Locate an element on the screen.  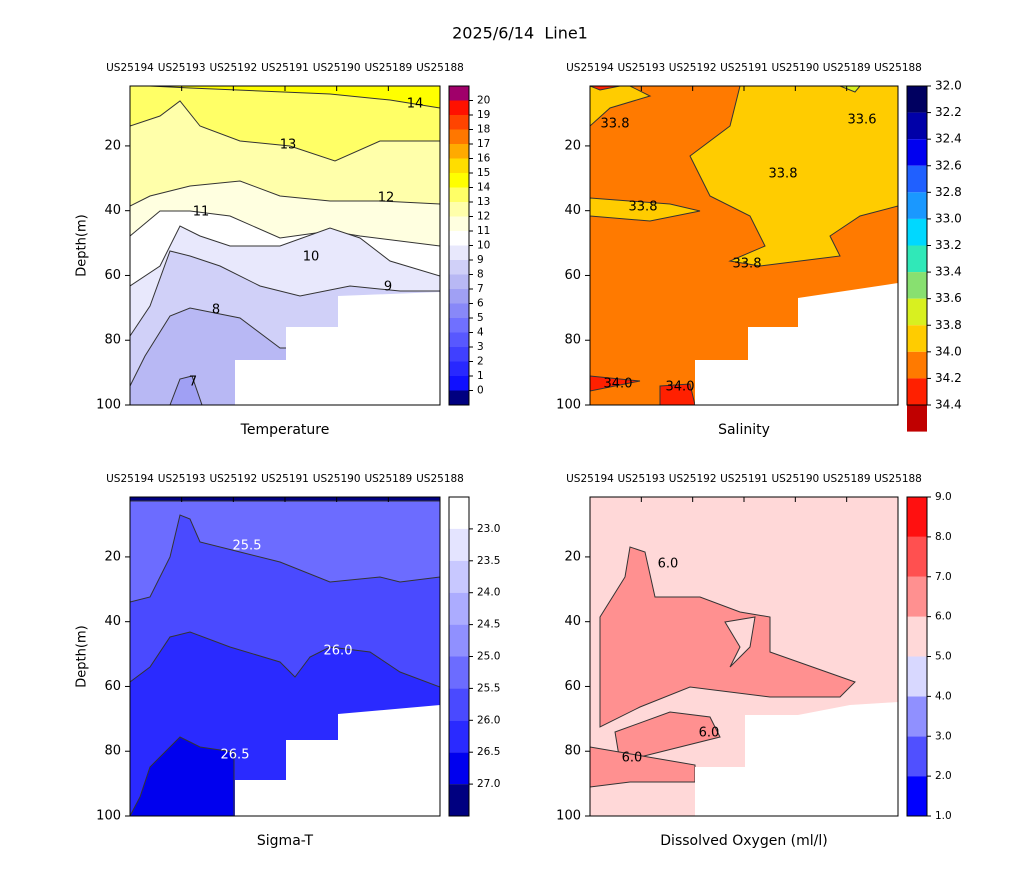
colorbar-tick-label: 12 is located at coordinates (483, 217).